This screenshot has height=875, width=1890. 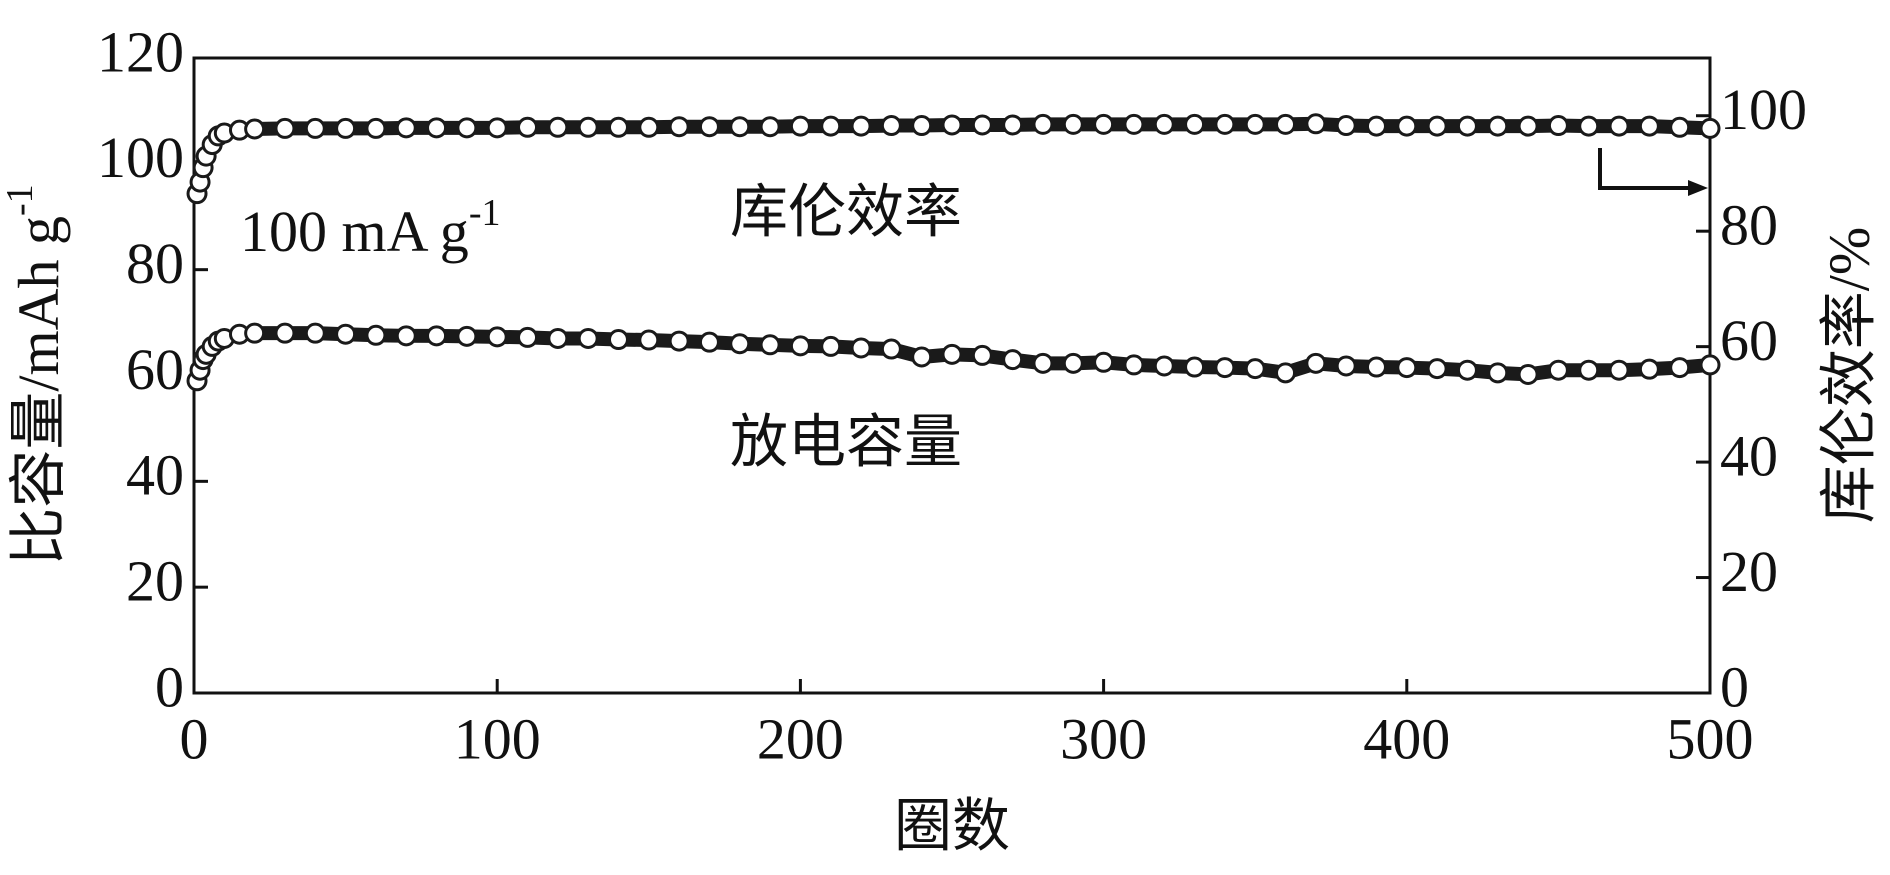 I want to click on y2-tick-label: 100, so click(x=1763, y=109).